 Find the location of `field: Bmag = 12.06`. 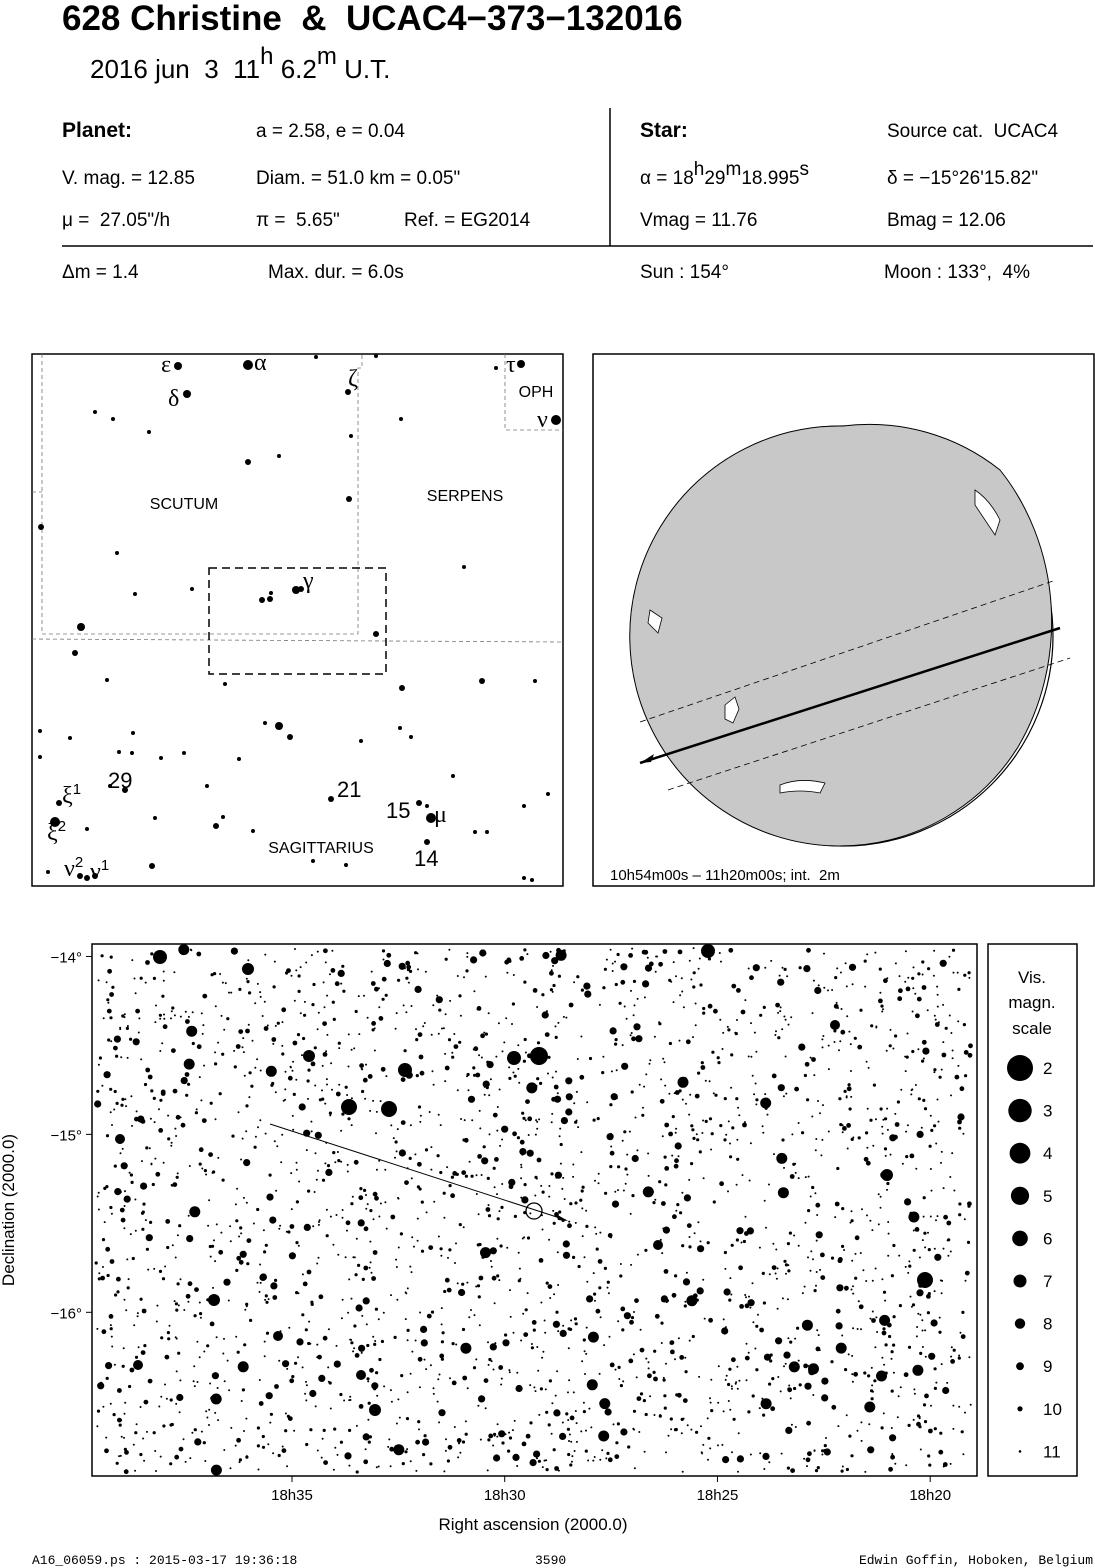

field: Bmag = 12.06 is located at coordinates (946, 220).